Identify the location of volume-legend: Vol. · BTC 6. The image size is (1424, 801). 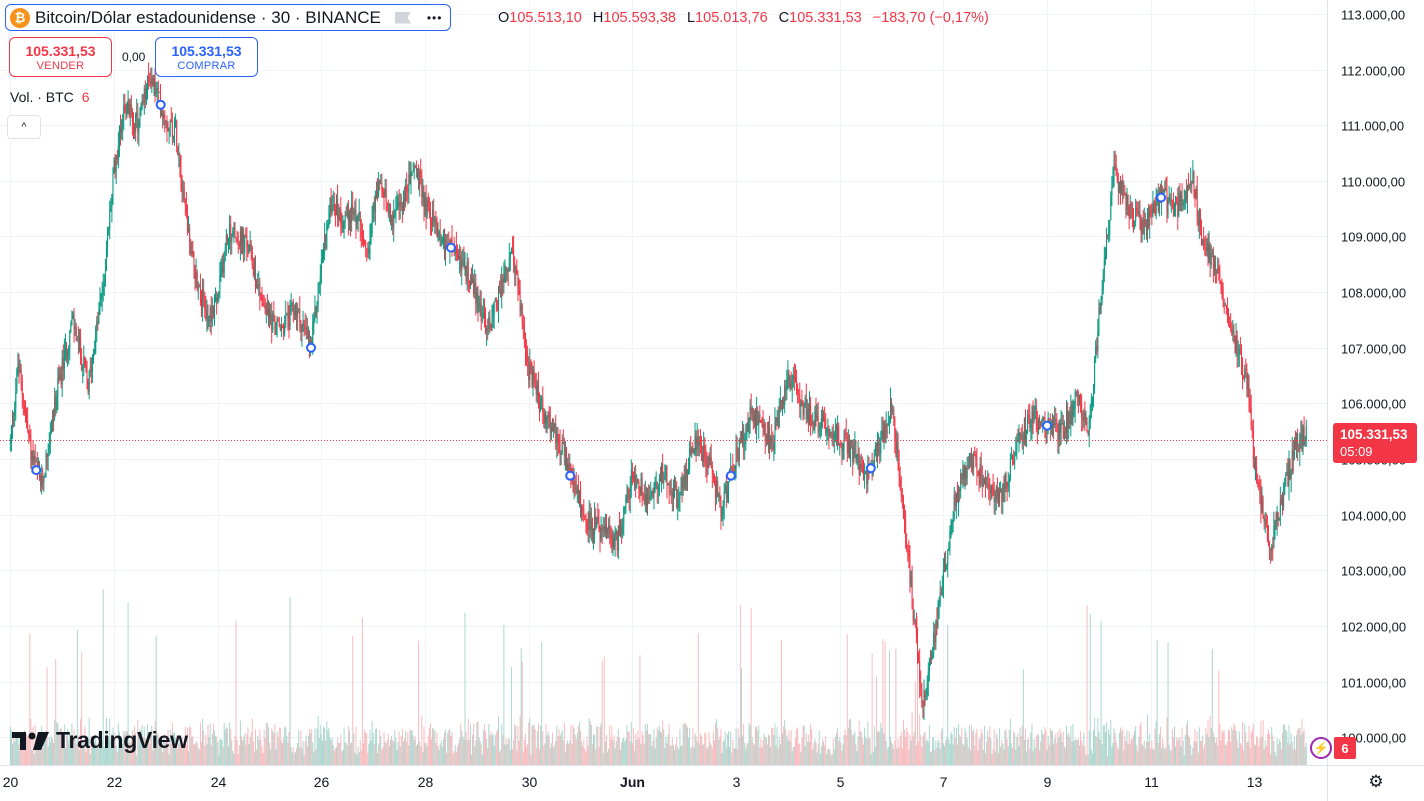
(50, 97).